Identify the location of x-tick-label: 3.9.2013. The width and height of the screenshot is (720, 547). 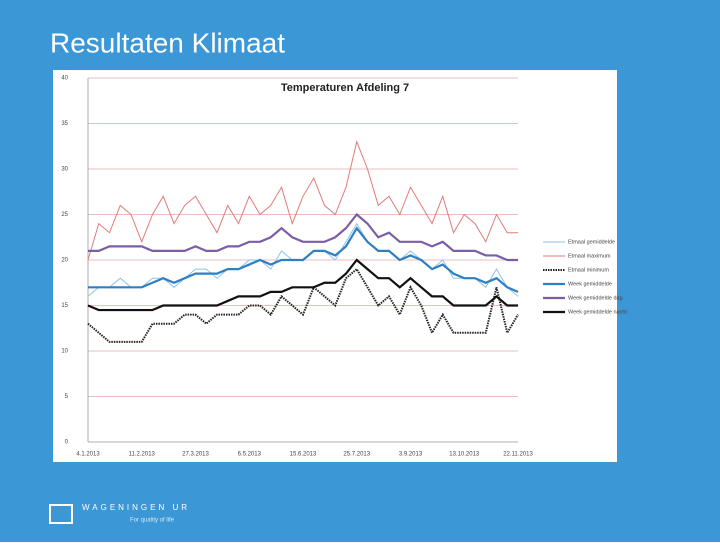
(411, 455).